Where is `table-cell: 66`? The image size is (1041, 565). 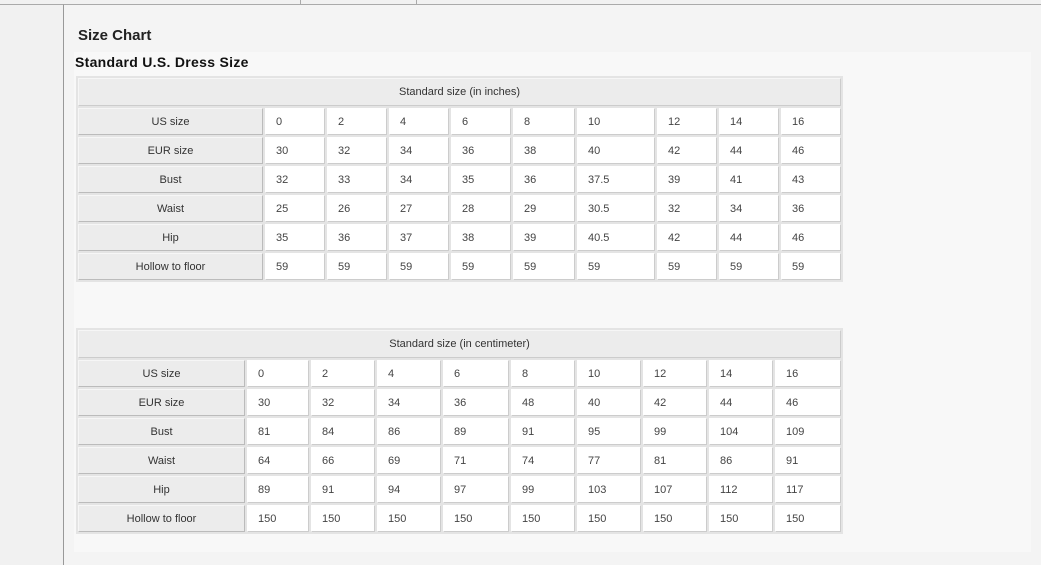 table-cell: 66 is located at coordinates (343, 460).